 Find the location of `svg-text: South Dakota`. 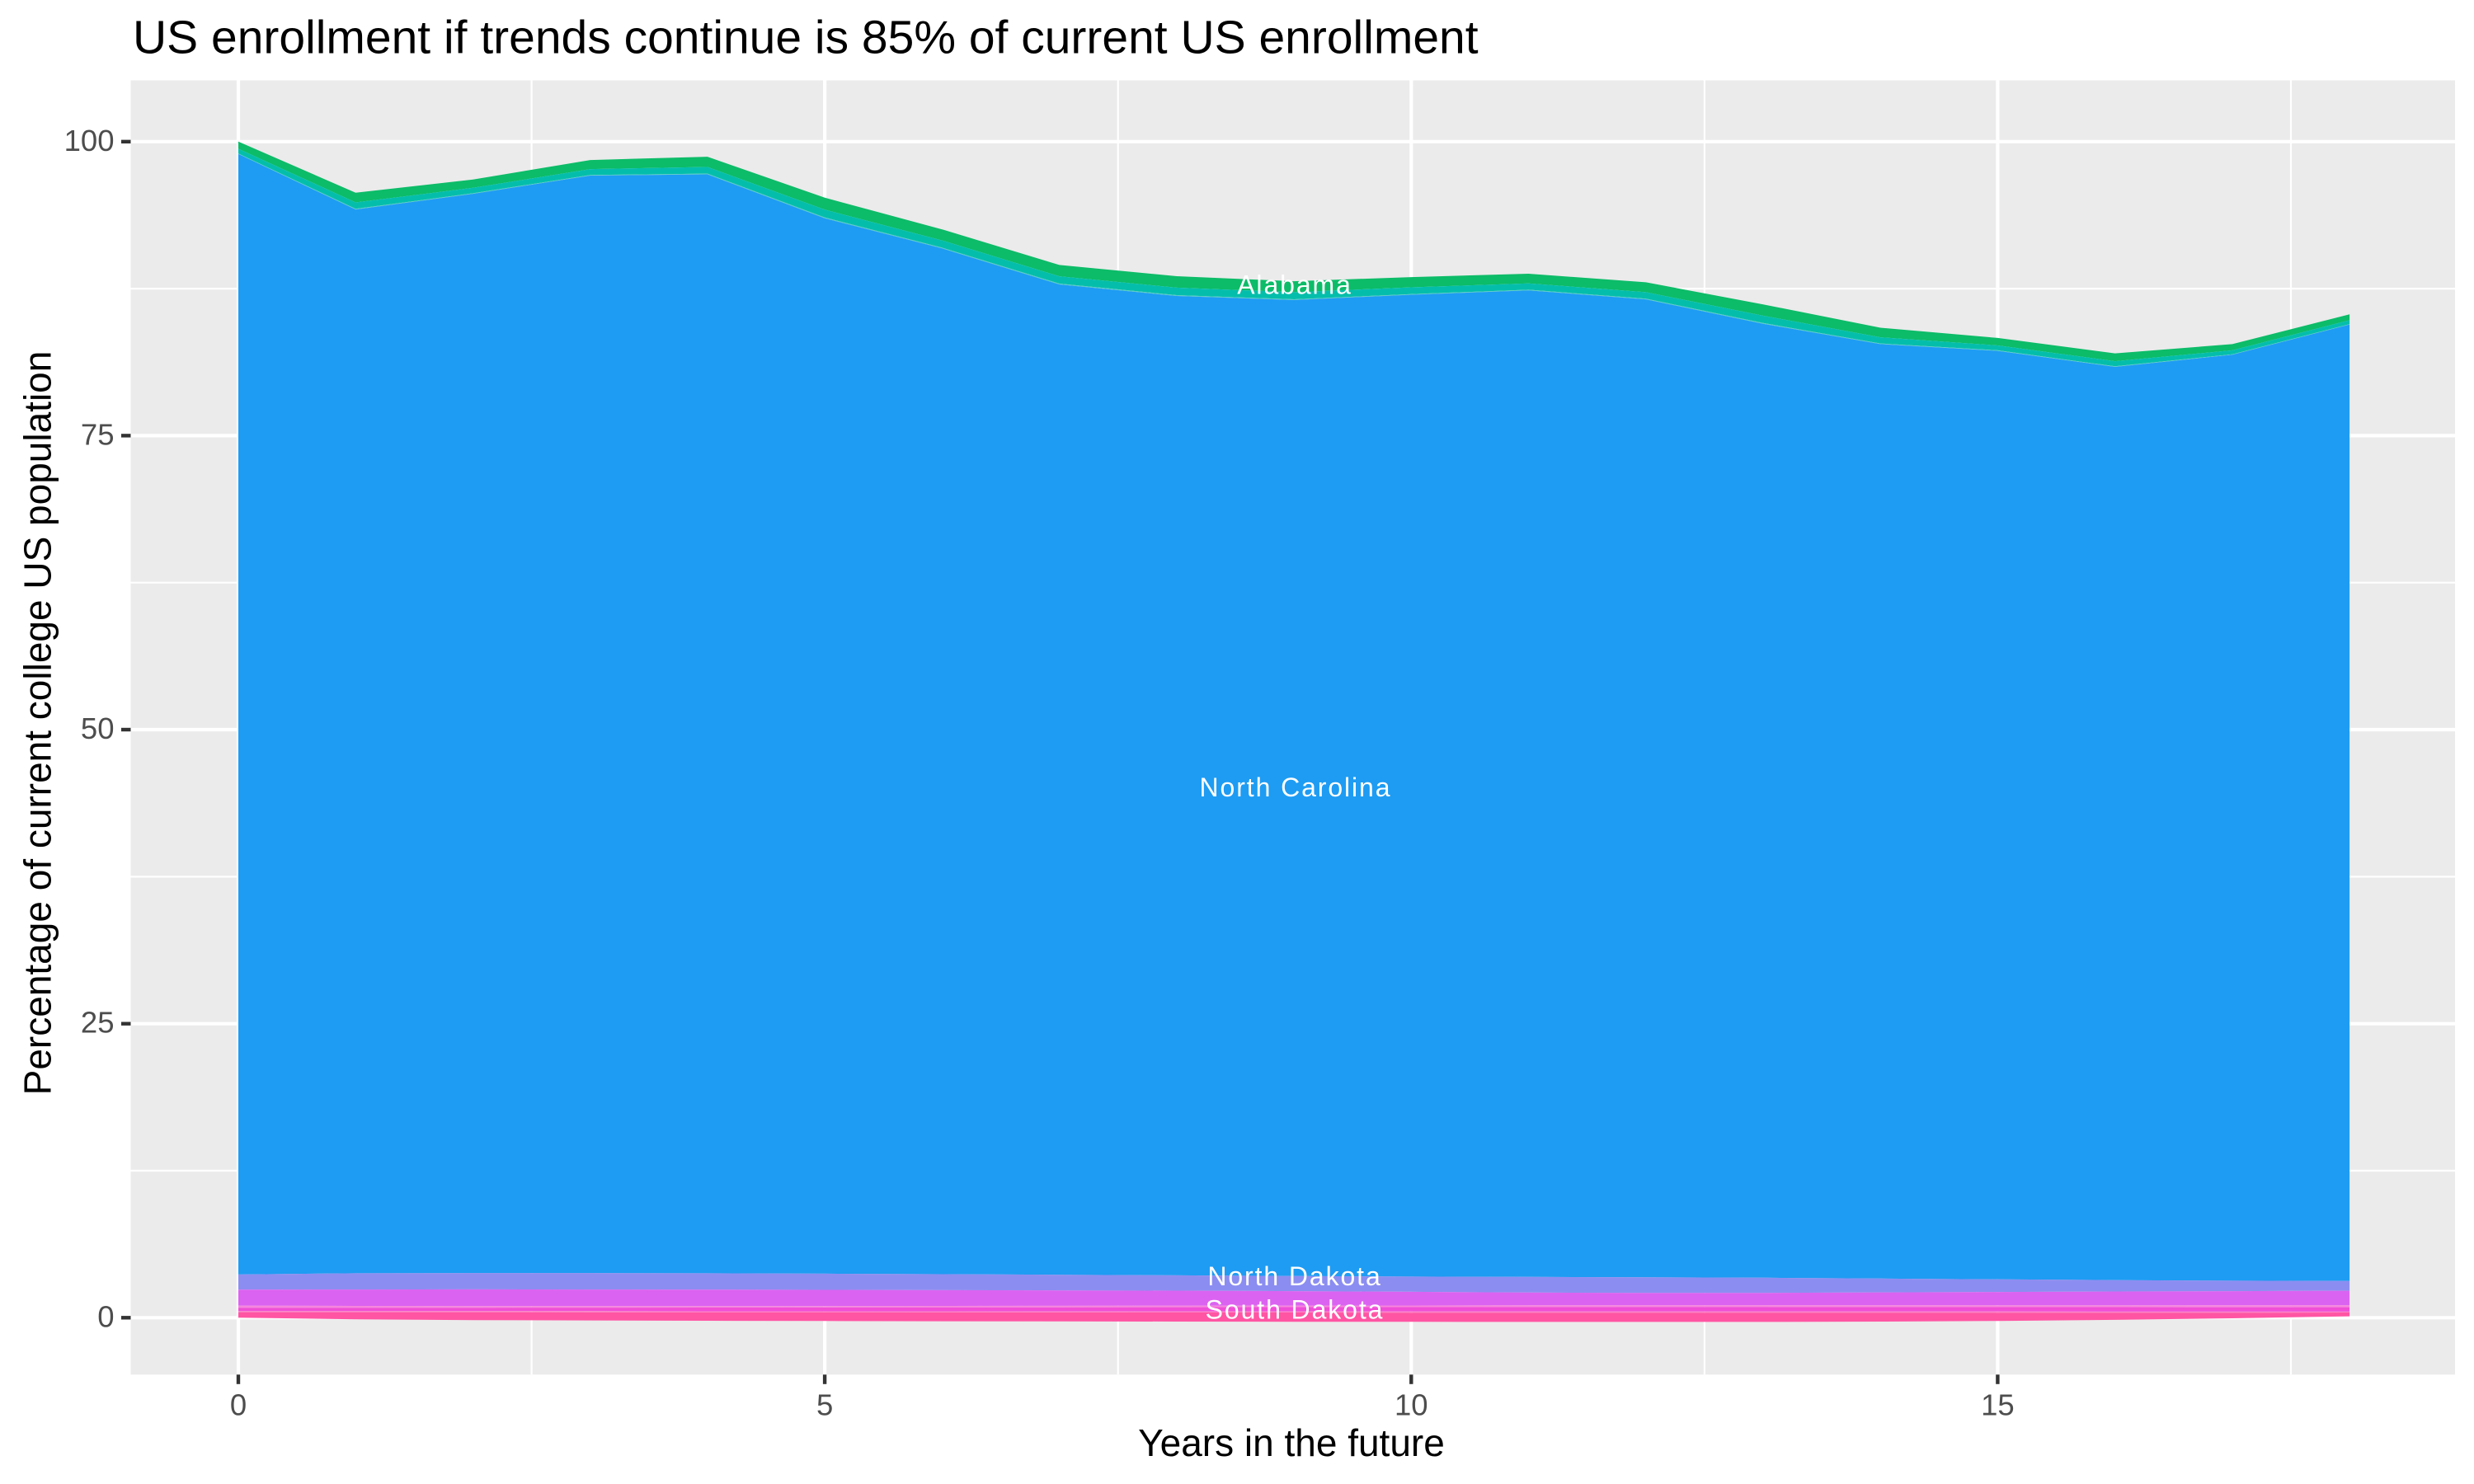

svg-text: South Dakota is located at coordinates (1295, 1310).